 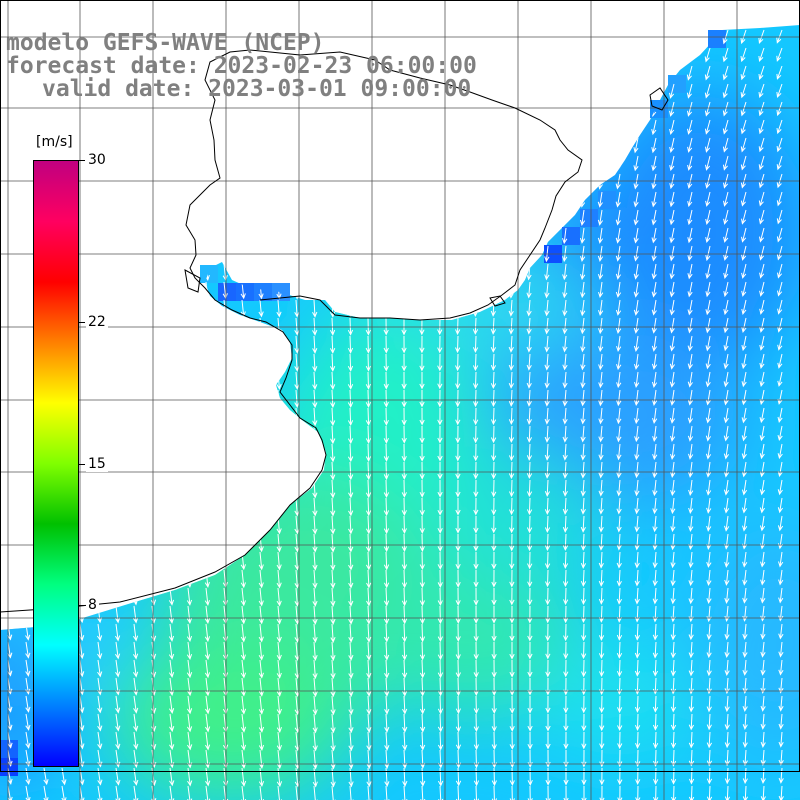 What do you see at coordinates (97, 463) in the screenshot?
I see `colorbar-tick-label: 15` at bounding box center [97, 463].